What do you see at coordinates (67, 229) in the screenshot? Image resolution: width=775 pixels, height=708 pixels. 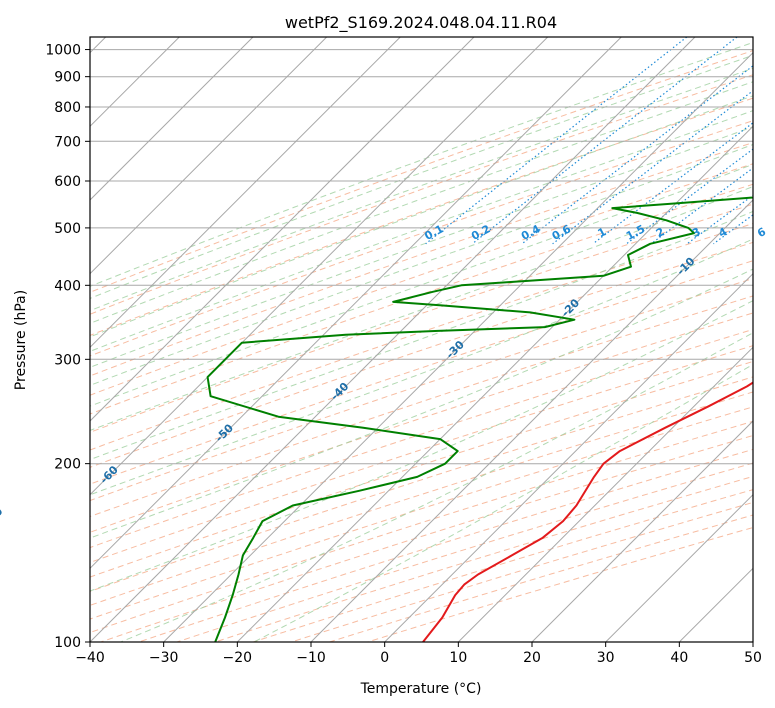 I see `y-tick-label: 500` at bounding box center [67, 229].